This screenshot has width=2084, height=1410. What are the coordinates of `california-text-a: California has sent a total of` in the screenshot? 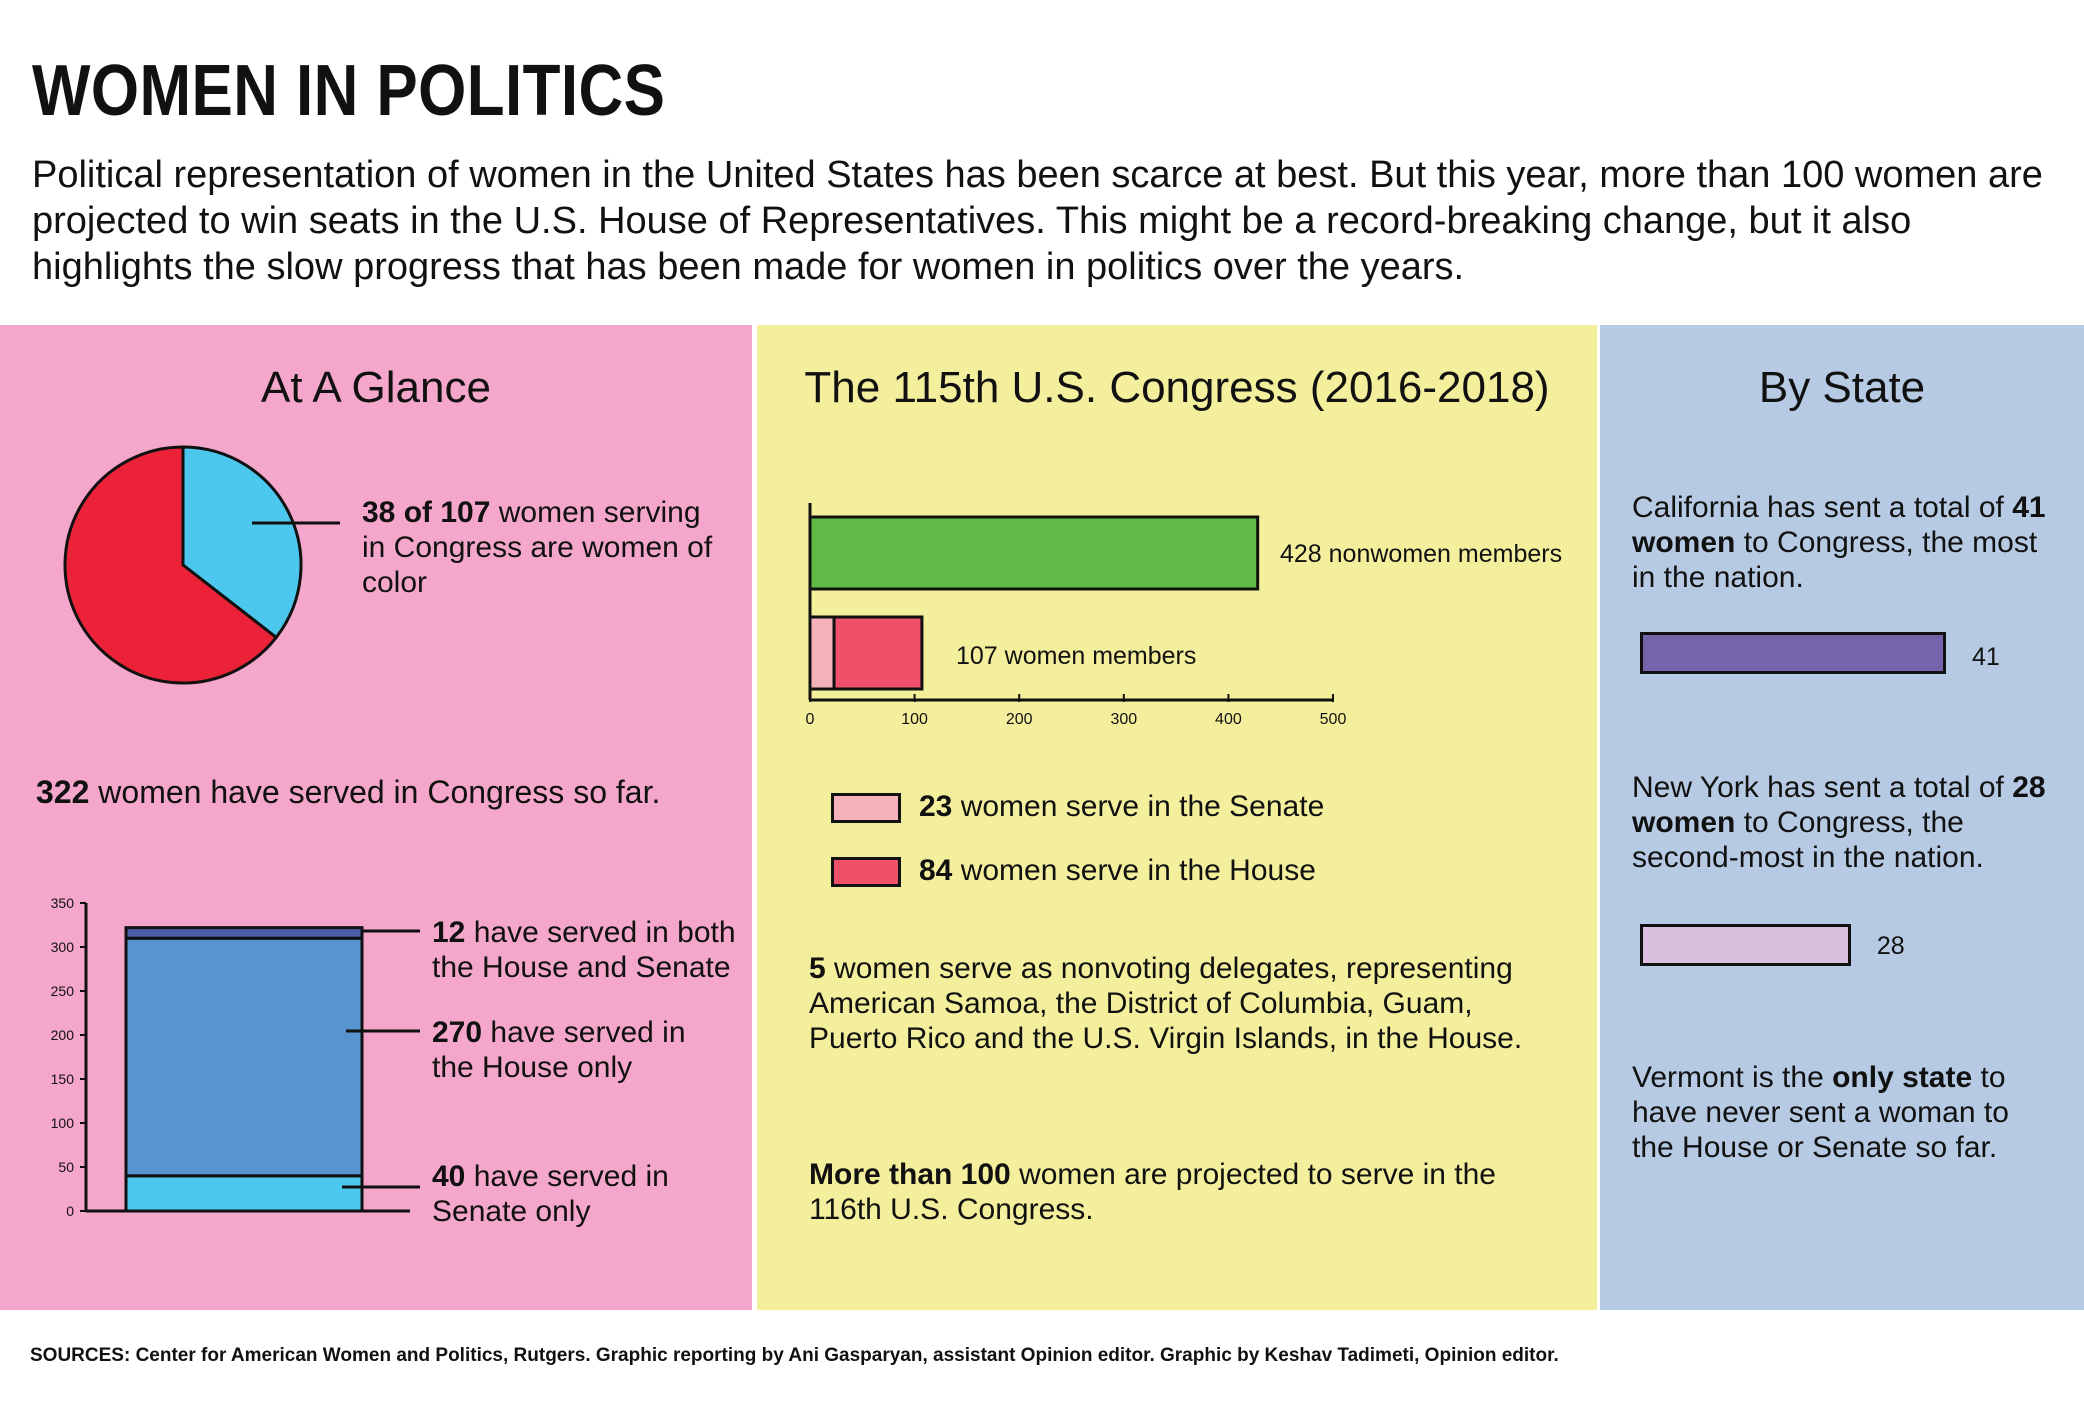 It's located at (1822, 507).